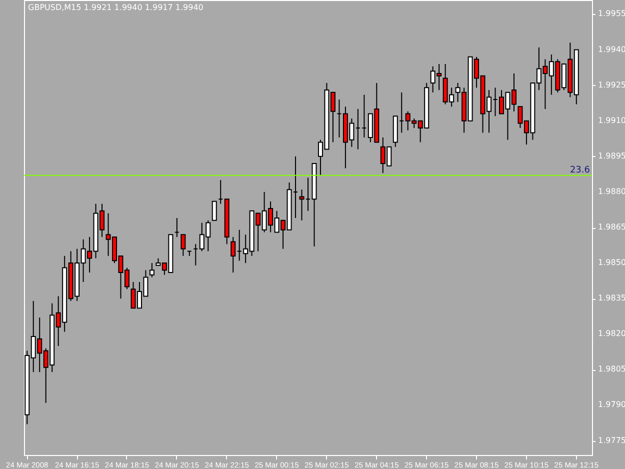 Image resolution: width=625 pixels, height=469 pixels. Describe the element at coordinates (611, 85) in the screenshot. I see `y-tick-label: 1.9925` at that location.